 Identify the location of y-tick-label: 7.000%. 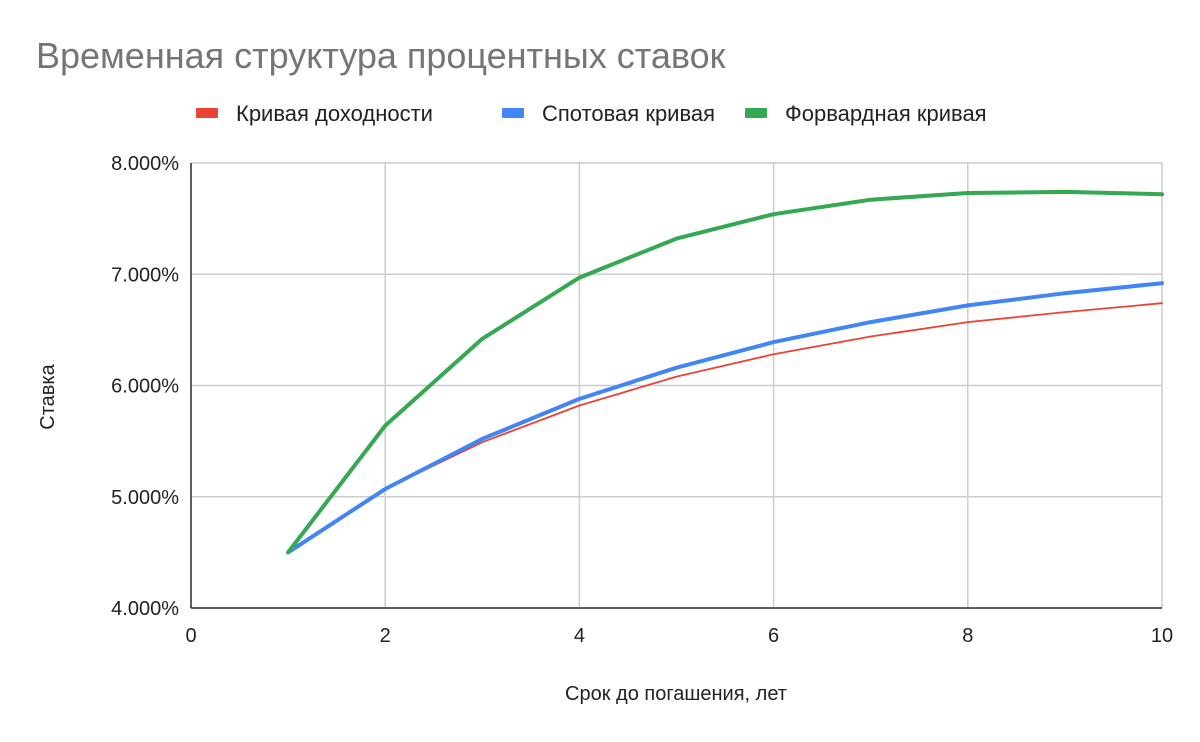
(145, 275).